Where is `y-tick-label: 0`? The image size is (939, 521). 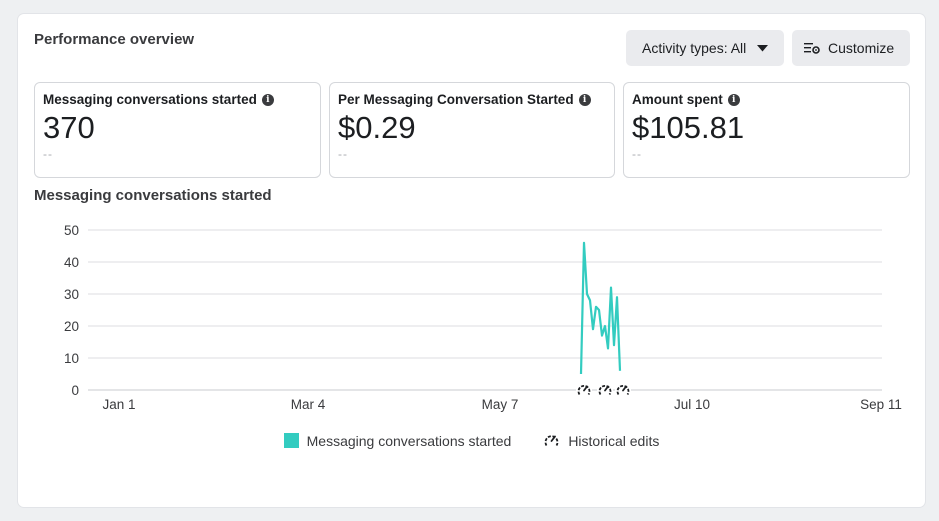
y-tick-label: 0 is located at coordinates (75, 390).